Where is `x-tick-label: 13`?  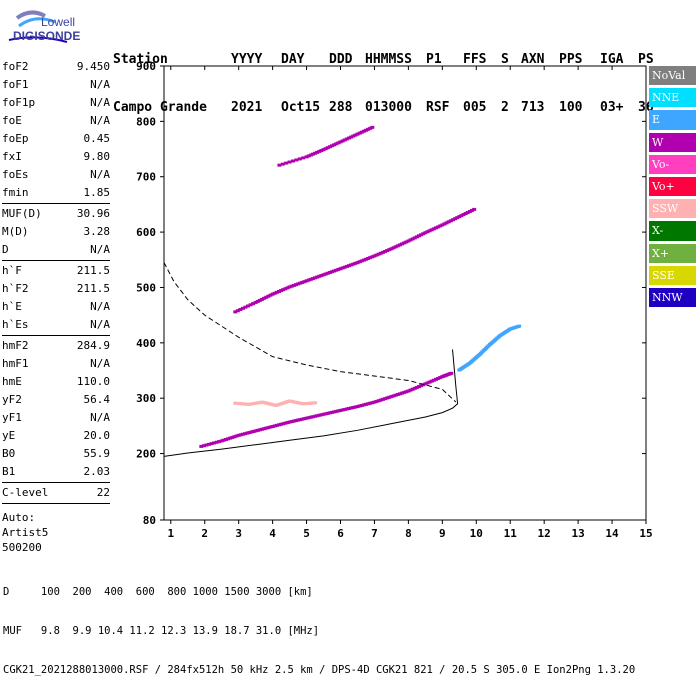 x-tick-label: 13 is located at coordinates (577, 533).